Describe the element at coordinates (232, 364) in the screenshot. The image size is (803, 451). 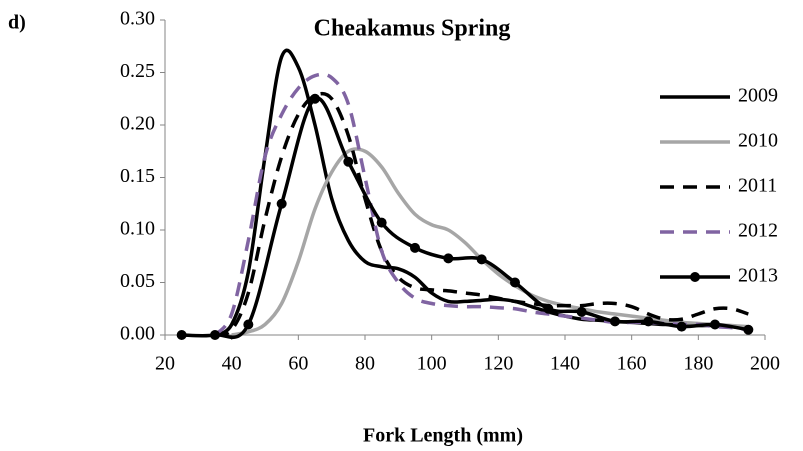
I see `x-tick-label: 40` at that location.